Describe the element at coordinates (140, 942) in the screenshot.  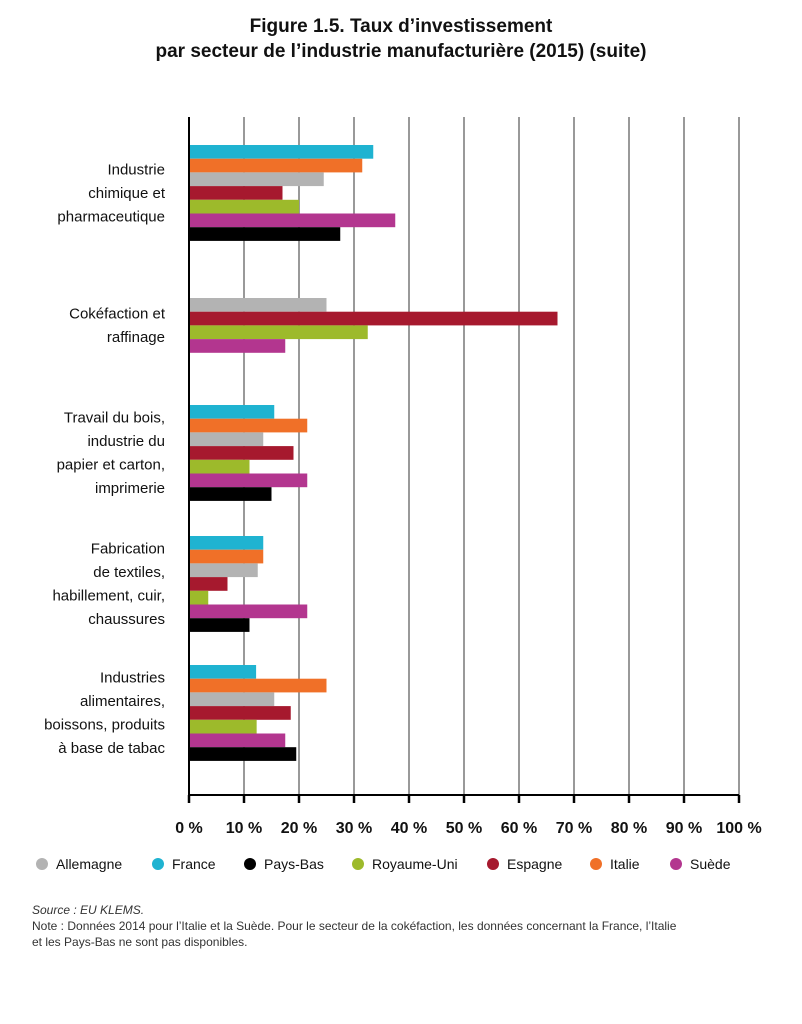
I see `note-line-2: et les Pays-Bas ne sont pas disponibles.` at that location.